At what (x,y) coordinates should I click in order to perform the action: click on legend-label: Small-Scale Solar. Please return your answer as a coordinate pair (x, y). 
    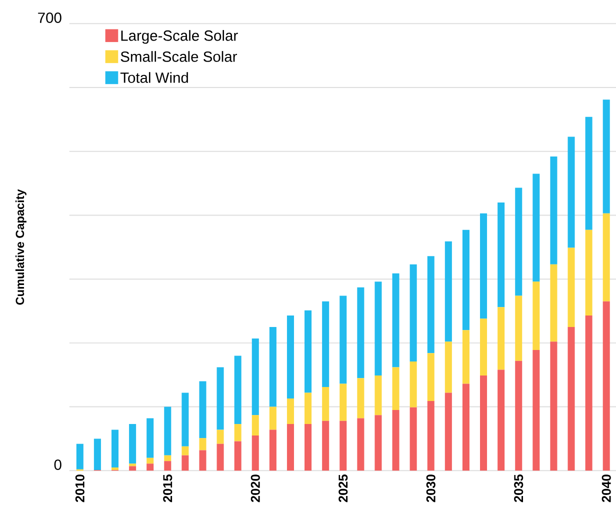
    Looking at the image, I should click on (179, 56).